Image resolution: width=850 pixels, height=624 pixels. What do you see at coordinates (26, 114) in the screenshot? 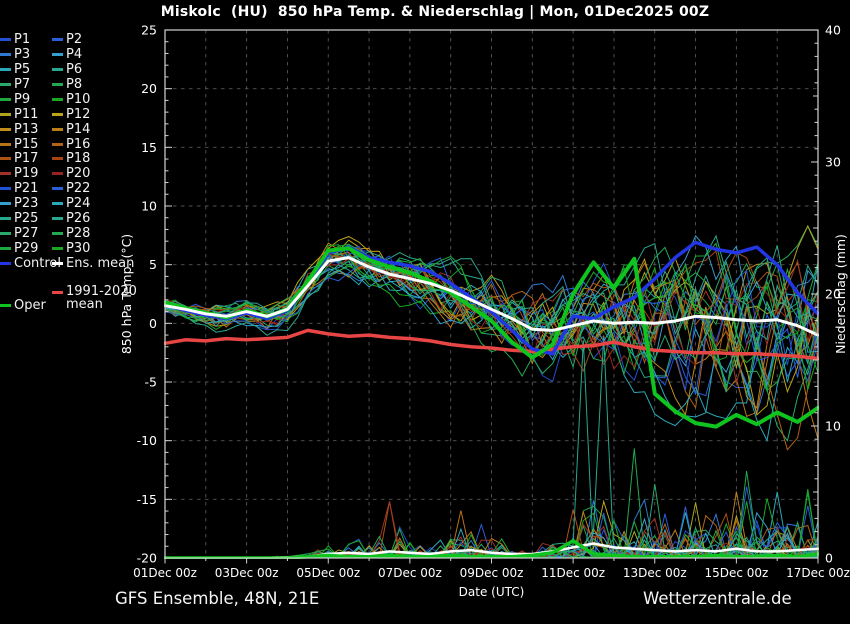
I see `legend-item-p11-label: P11` at bounding box center [26, 114].